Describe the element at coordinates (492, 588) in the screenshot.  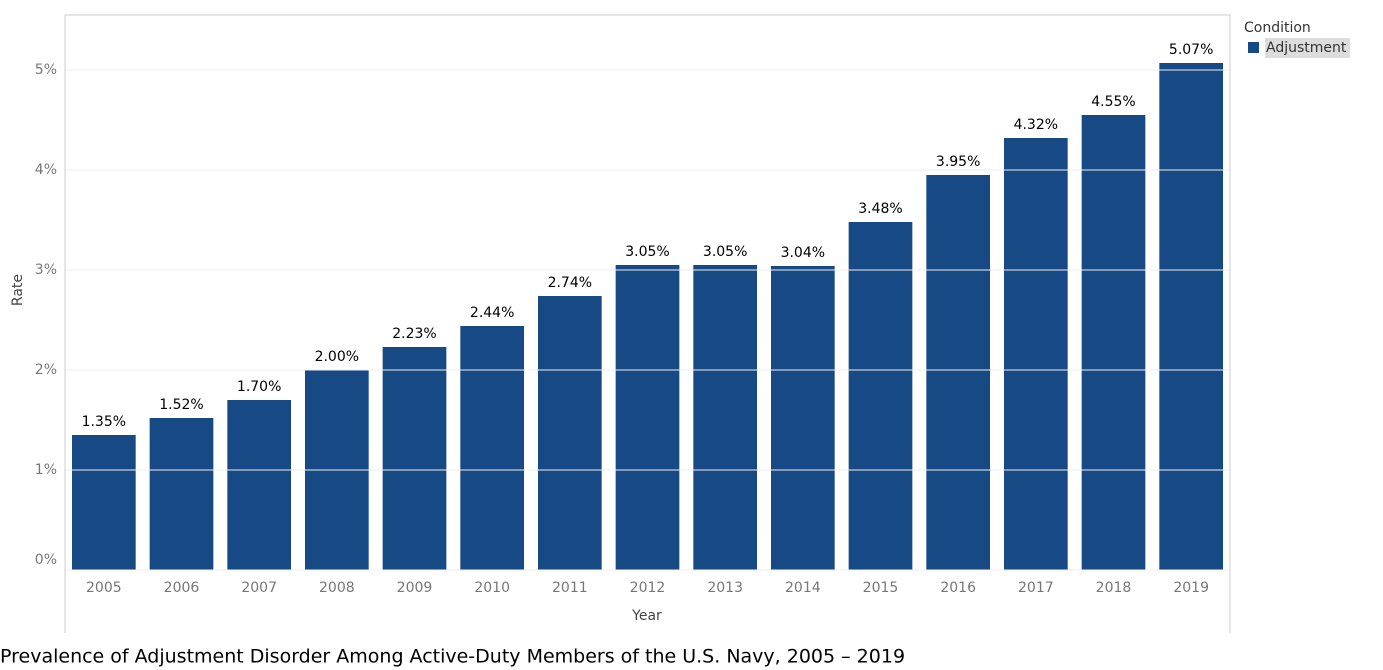
I see `x-tick-label: 2010` at that location.